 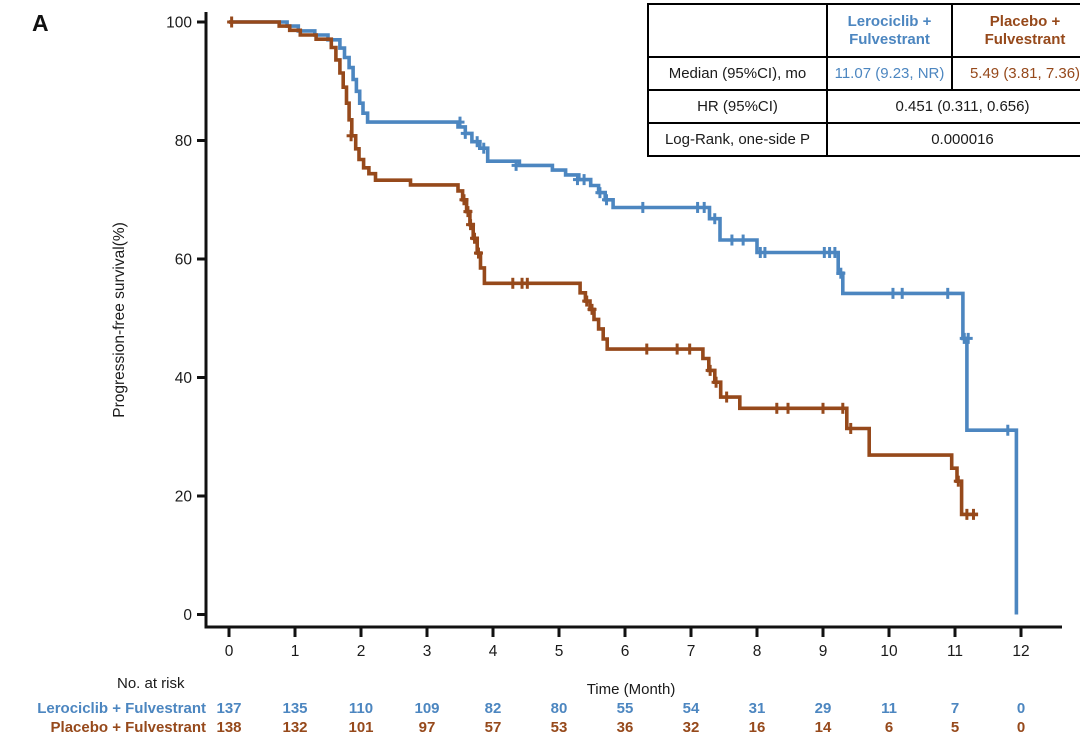 I want to click on y-tick-label: 20, so click(x=184, y=497).